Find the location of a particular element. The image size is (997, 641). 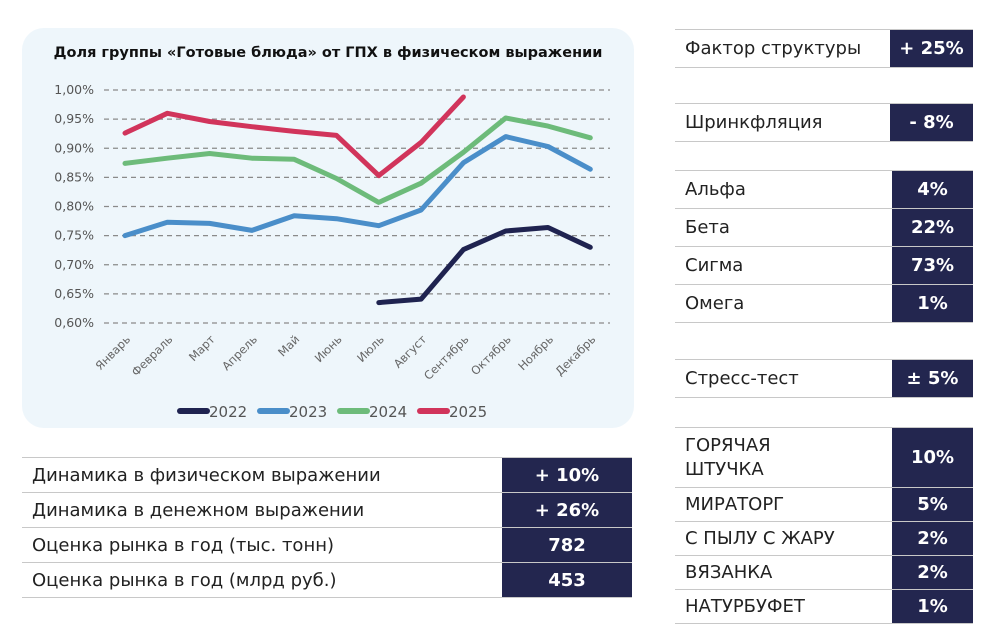

y-tick-label: 0,90% is located at coordinates (74, 147).